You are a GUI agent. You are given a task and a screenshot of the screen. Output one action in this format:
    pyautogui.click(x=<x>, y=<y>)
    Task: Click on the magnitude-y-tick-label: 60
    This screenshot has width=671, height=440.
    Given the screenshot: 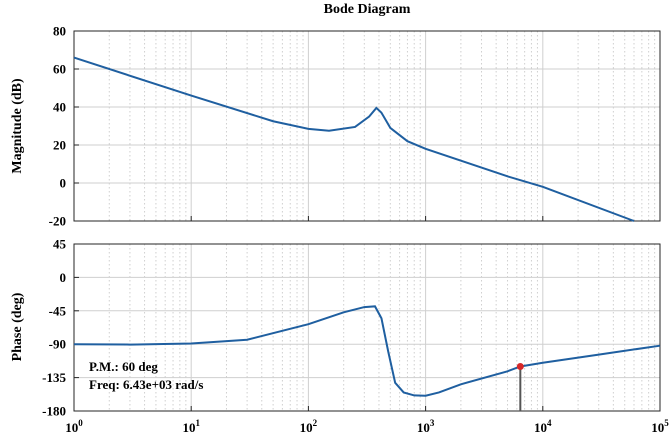 What is the action you would take?
    pyautogui.click(x=59, y=69)
    